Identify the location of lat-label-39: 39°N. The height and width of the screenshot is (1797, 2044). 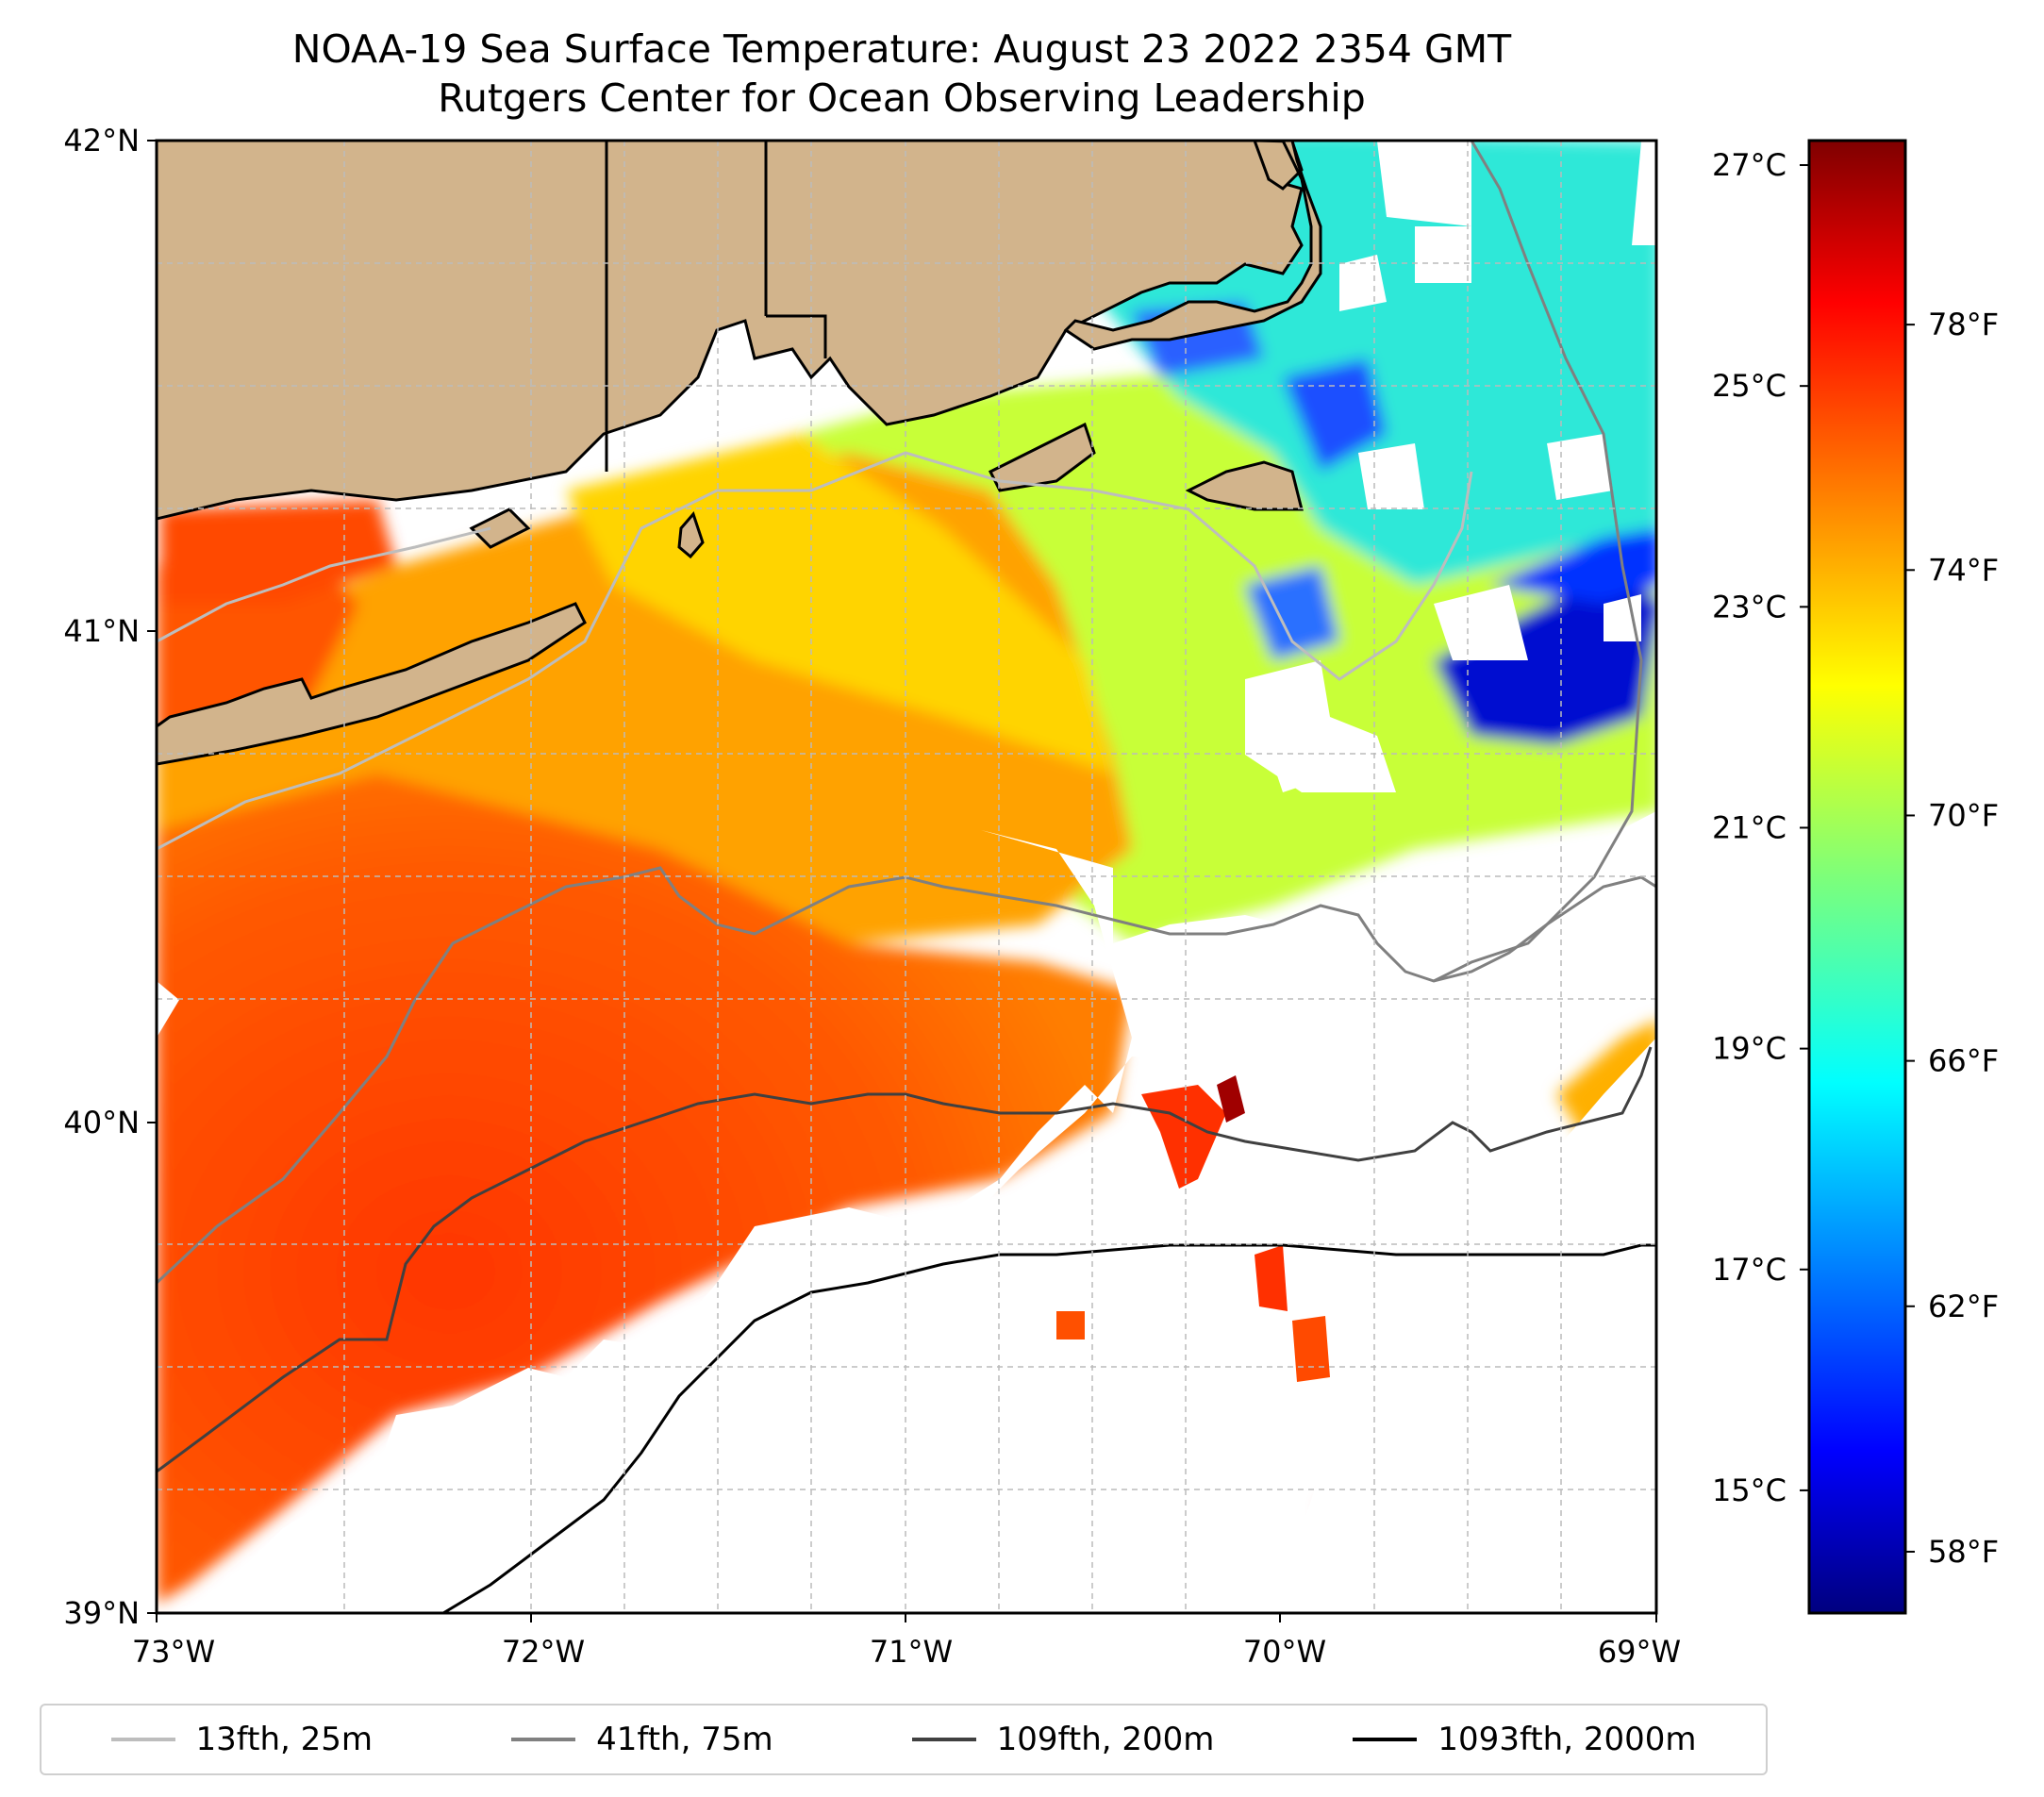
(102, 1613).